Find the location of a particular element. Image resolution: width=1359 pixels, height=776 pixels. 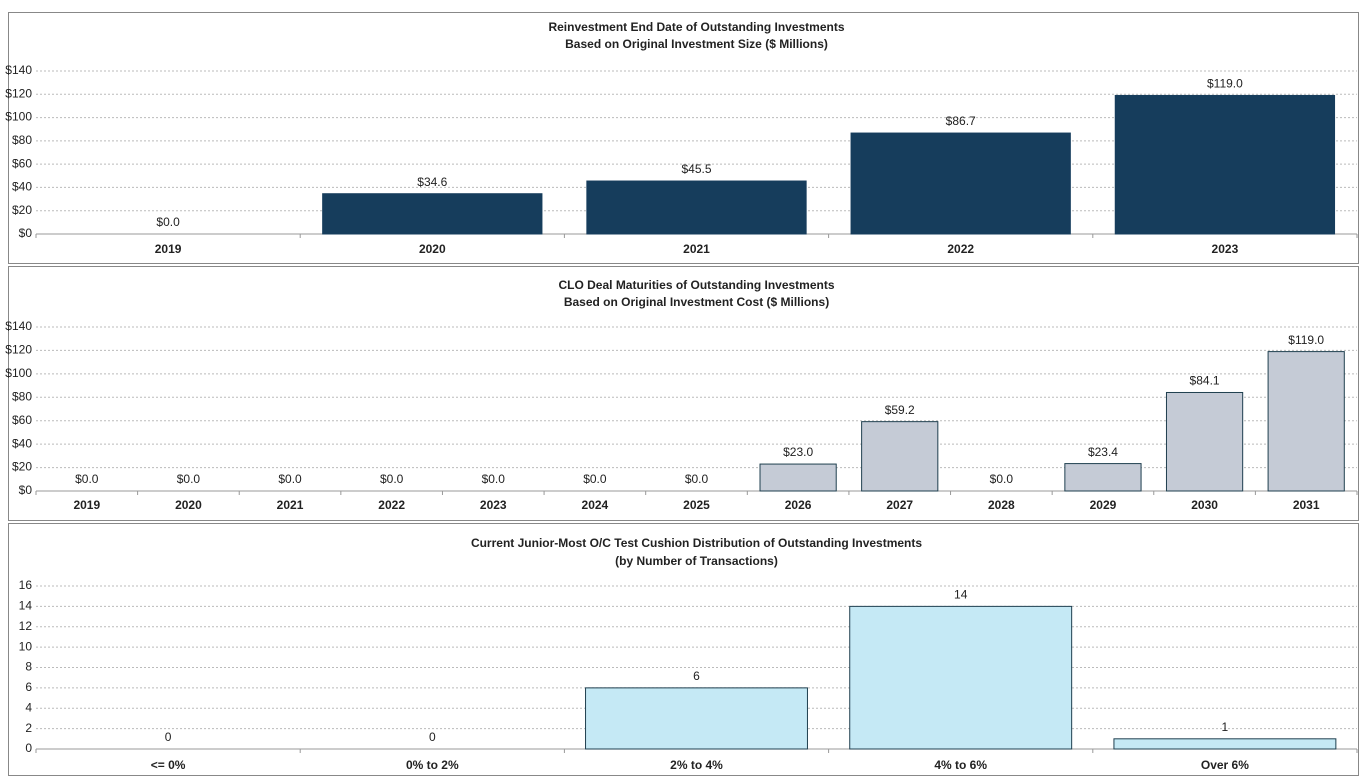

x-tick-label: <= 0% is located at coordinates (168, 765).